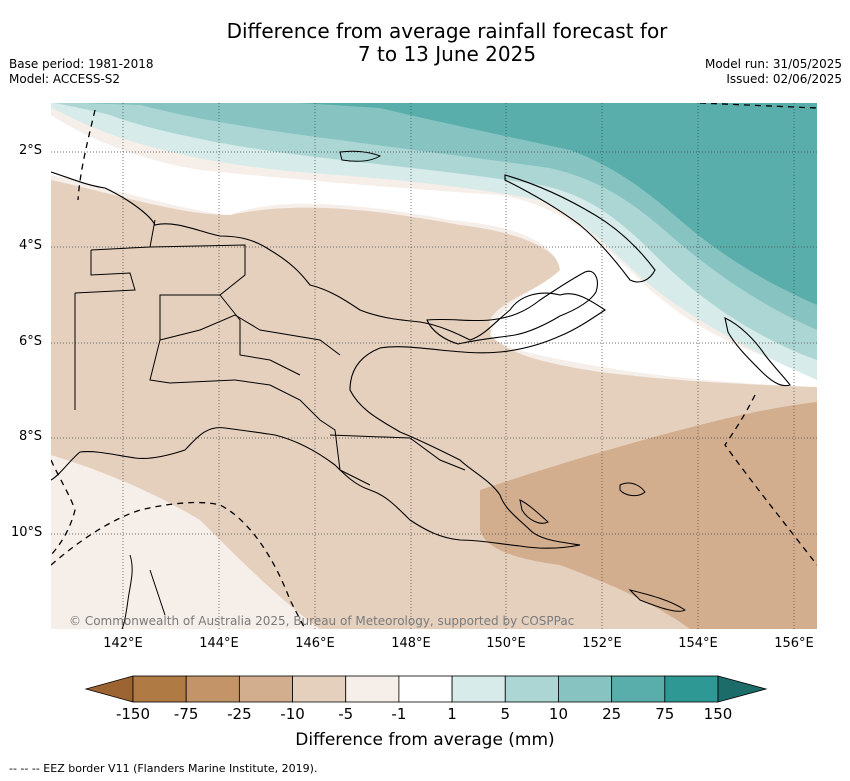 The width and height of the screenshot is (850, 781). Describe the element at coordinates (65, 79) in the screenshot. I see `model-name: Model: ACCESS-S2` at that location.